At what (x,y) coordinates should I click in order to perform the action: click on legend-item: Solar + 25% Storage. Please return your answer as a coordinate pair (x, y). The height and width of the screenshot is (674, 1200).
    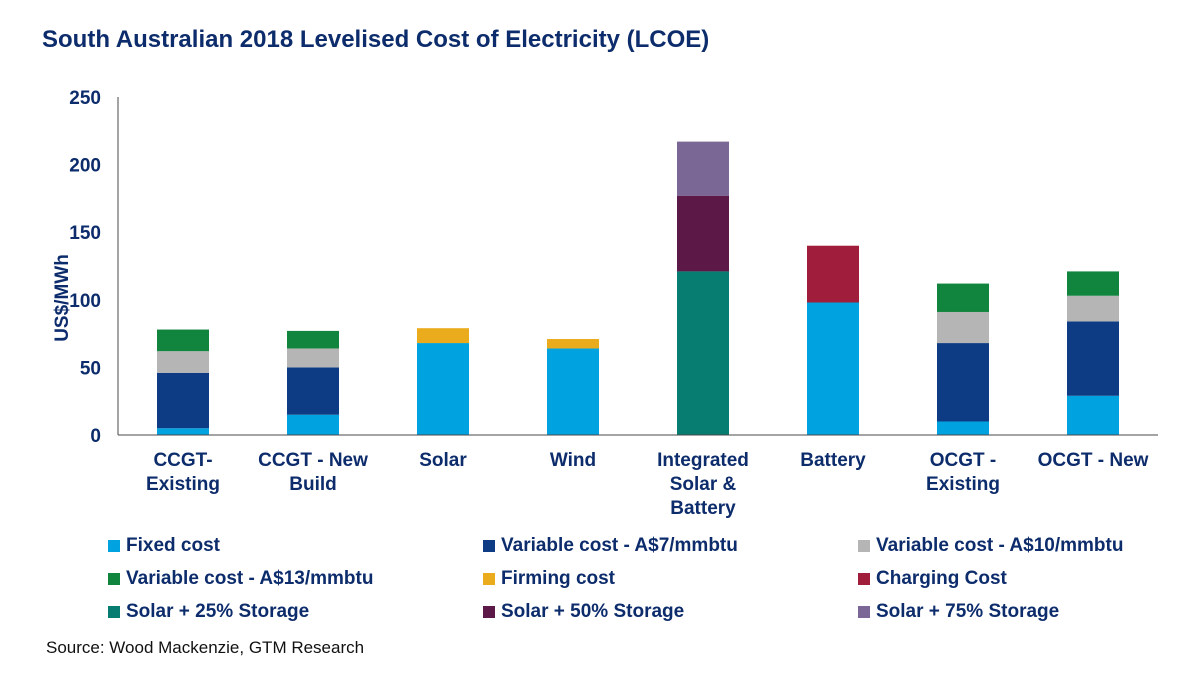
    Looking at the image, I should click on (208, 612).